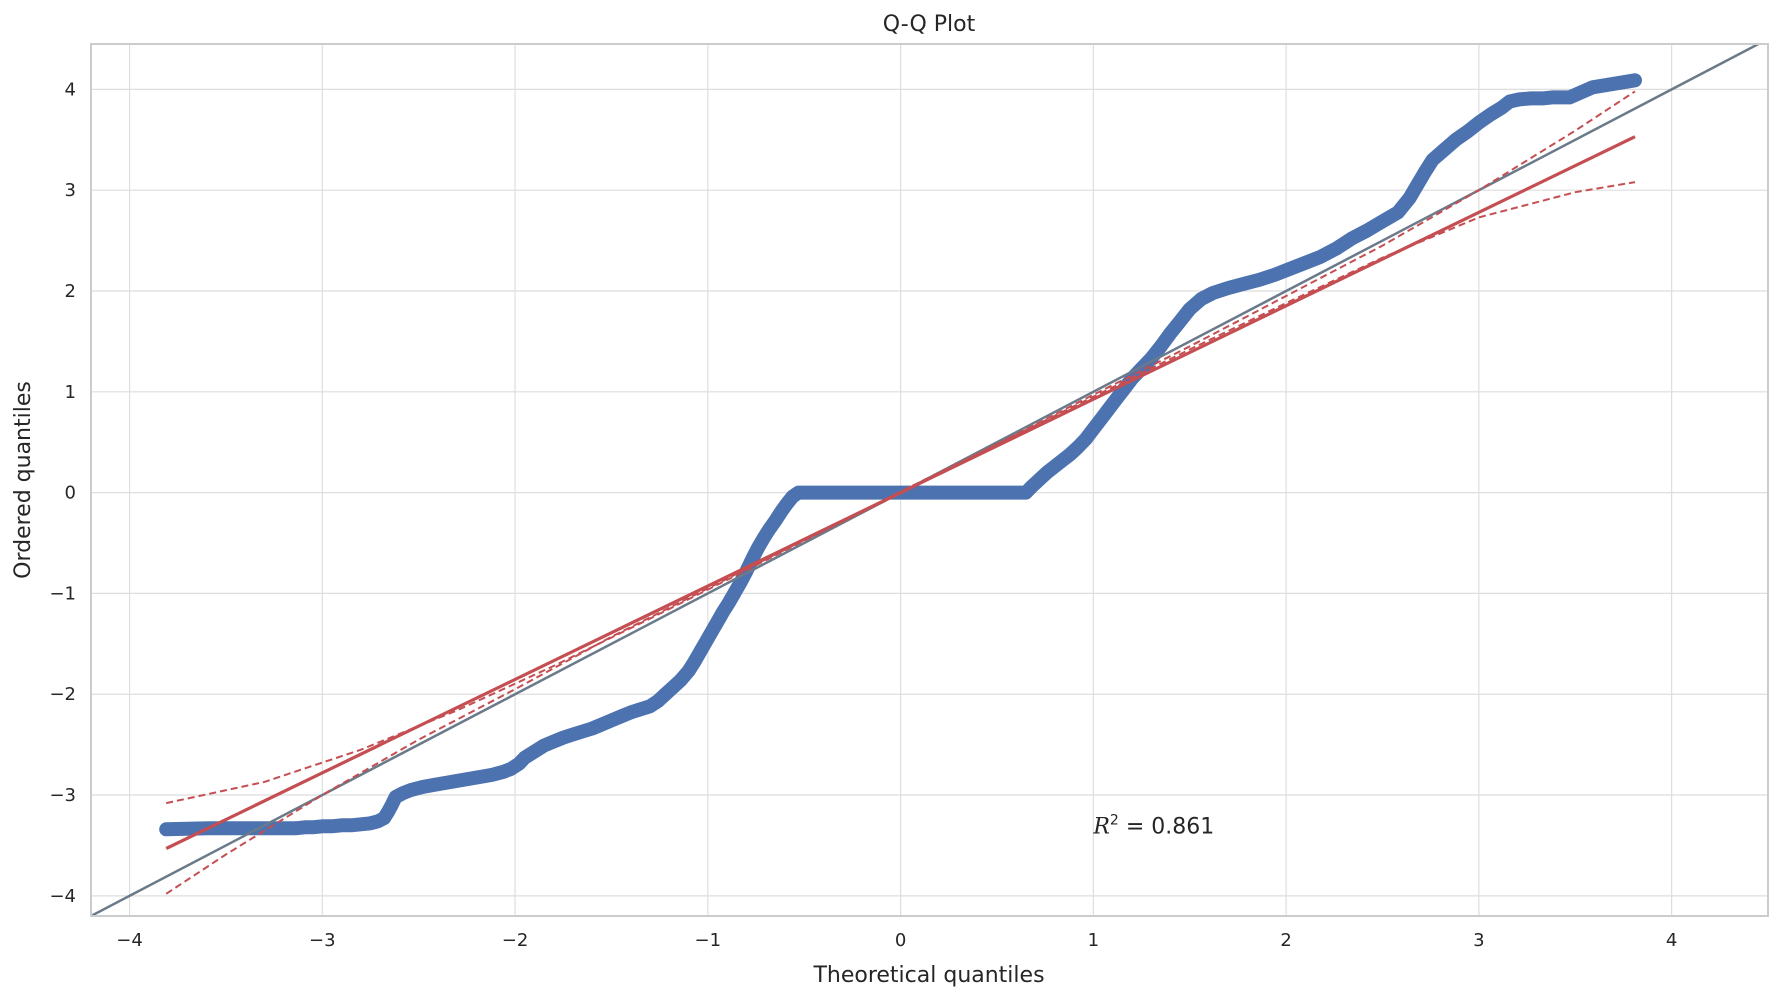  Describe the element at coordinates (70, 291) in the screenshot. I see `y-tick-label: 2` at that location.